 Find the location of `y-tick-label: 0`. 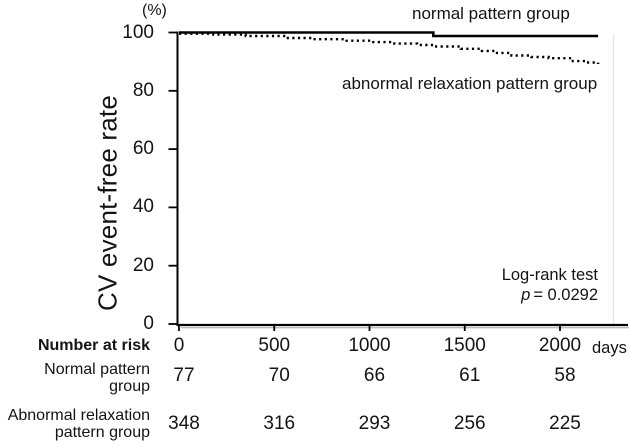

y-tick-label: 0 is located at coordinates (148, 323).